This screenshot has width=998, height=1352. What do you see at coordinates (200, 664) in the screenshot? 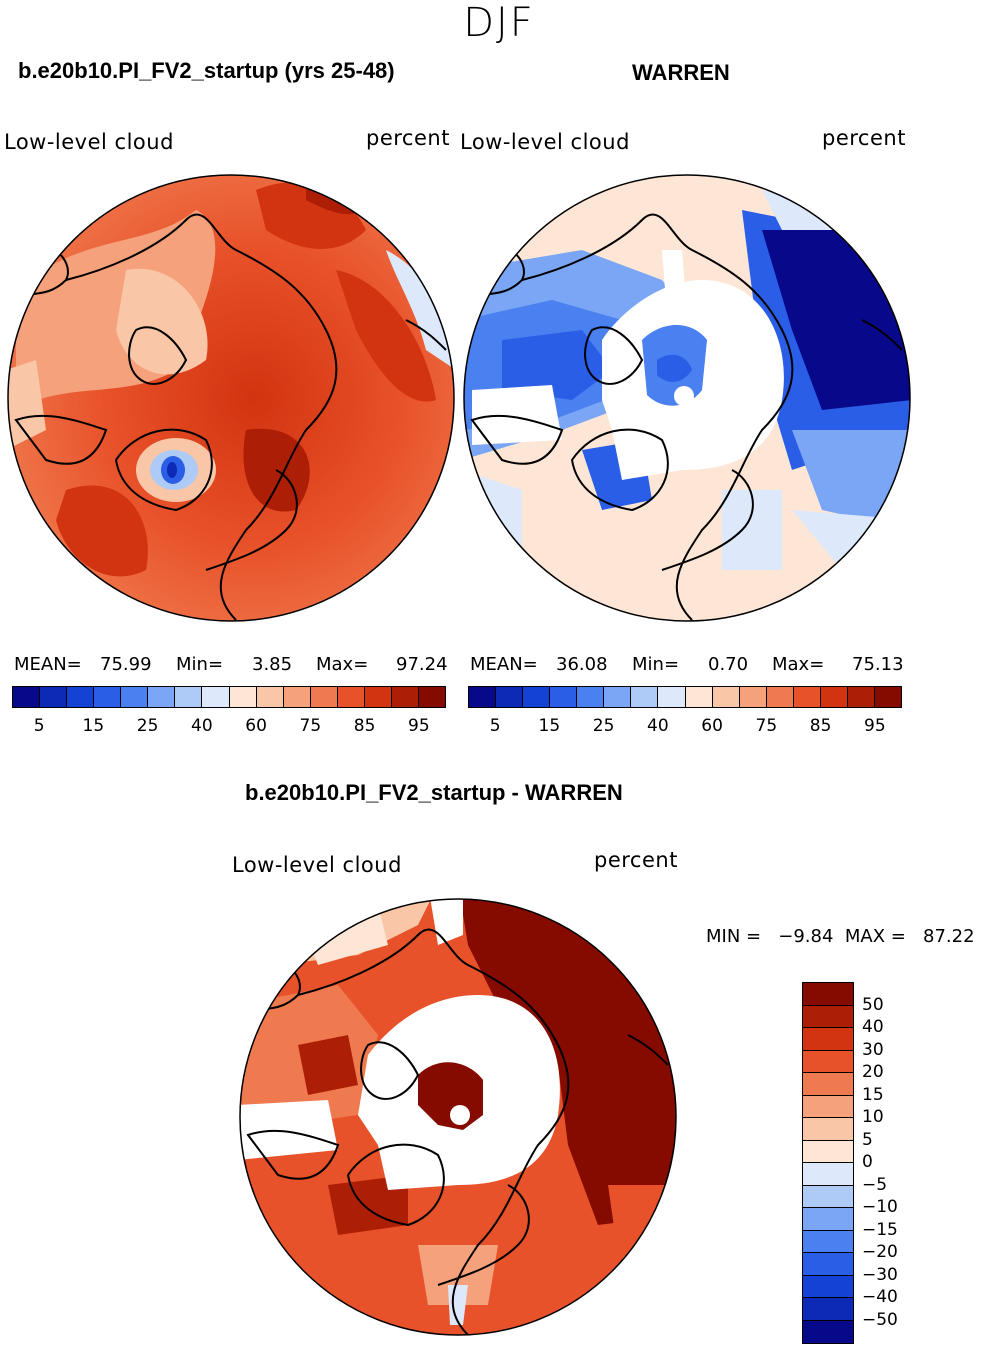
I see `left-min-label: Min=` at bounding box center [200, 664].